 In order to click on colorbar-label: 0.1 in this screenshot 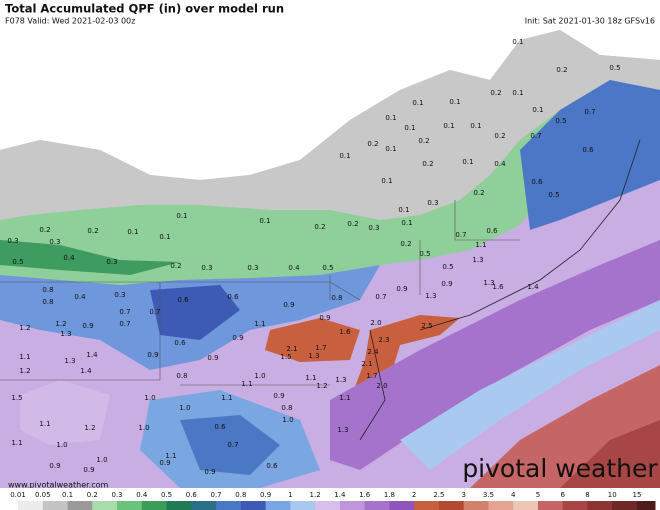, I will do `click(67, 495)`.